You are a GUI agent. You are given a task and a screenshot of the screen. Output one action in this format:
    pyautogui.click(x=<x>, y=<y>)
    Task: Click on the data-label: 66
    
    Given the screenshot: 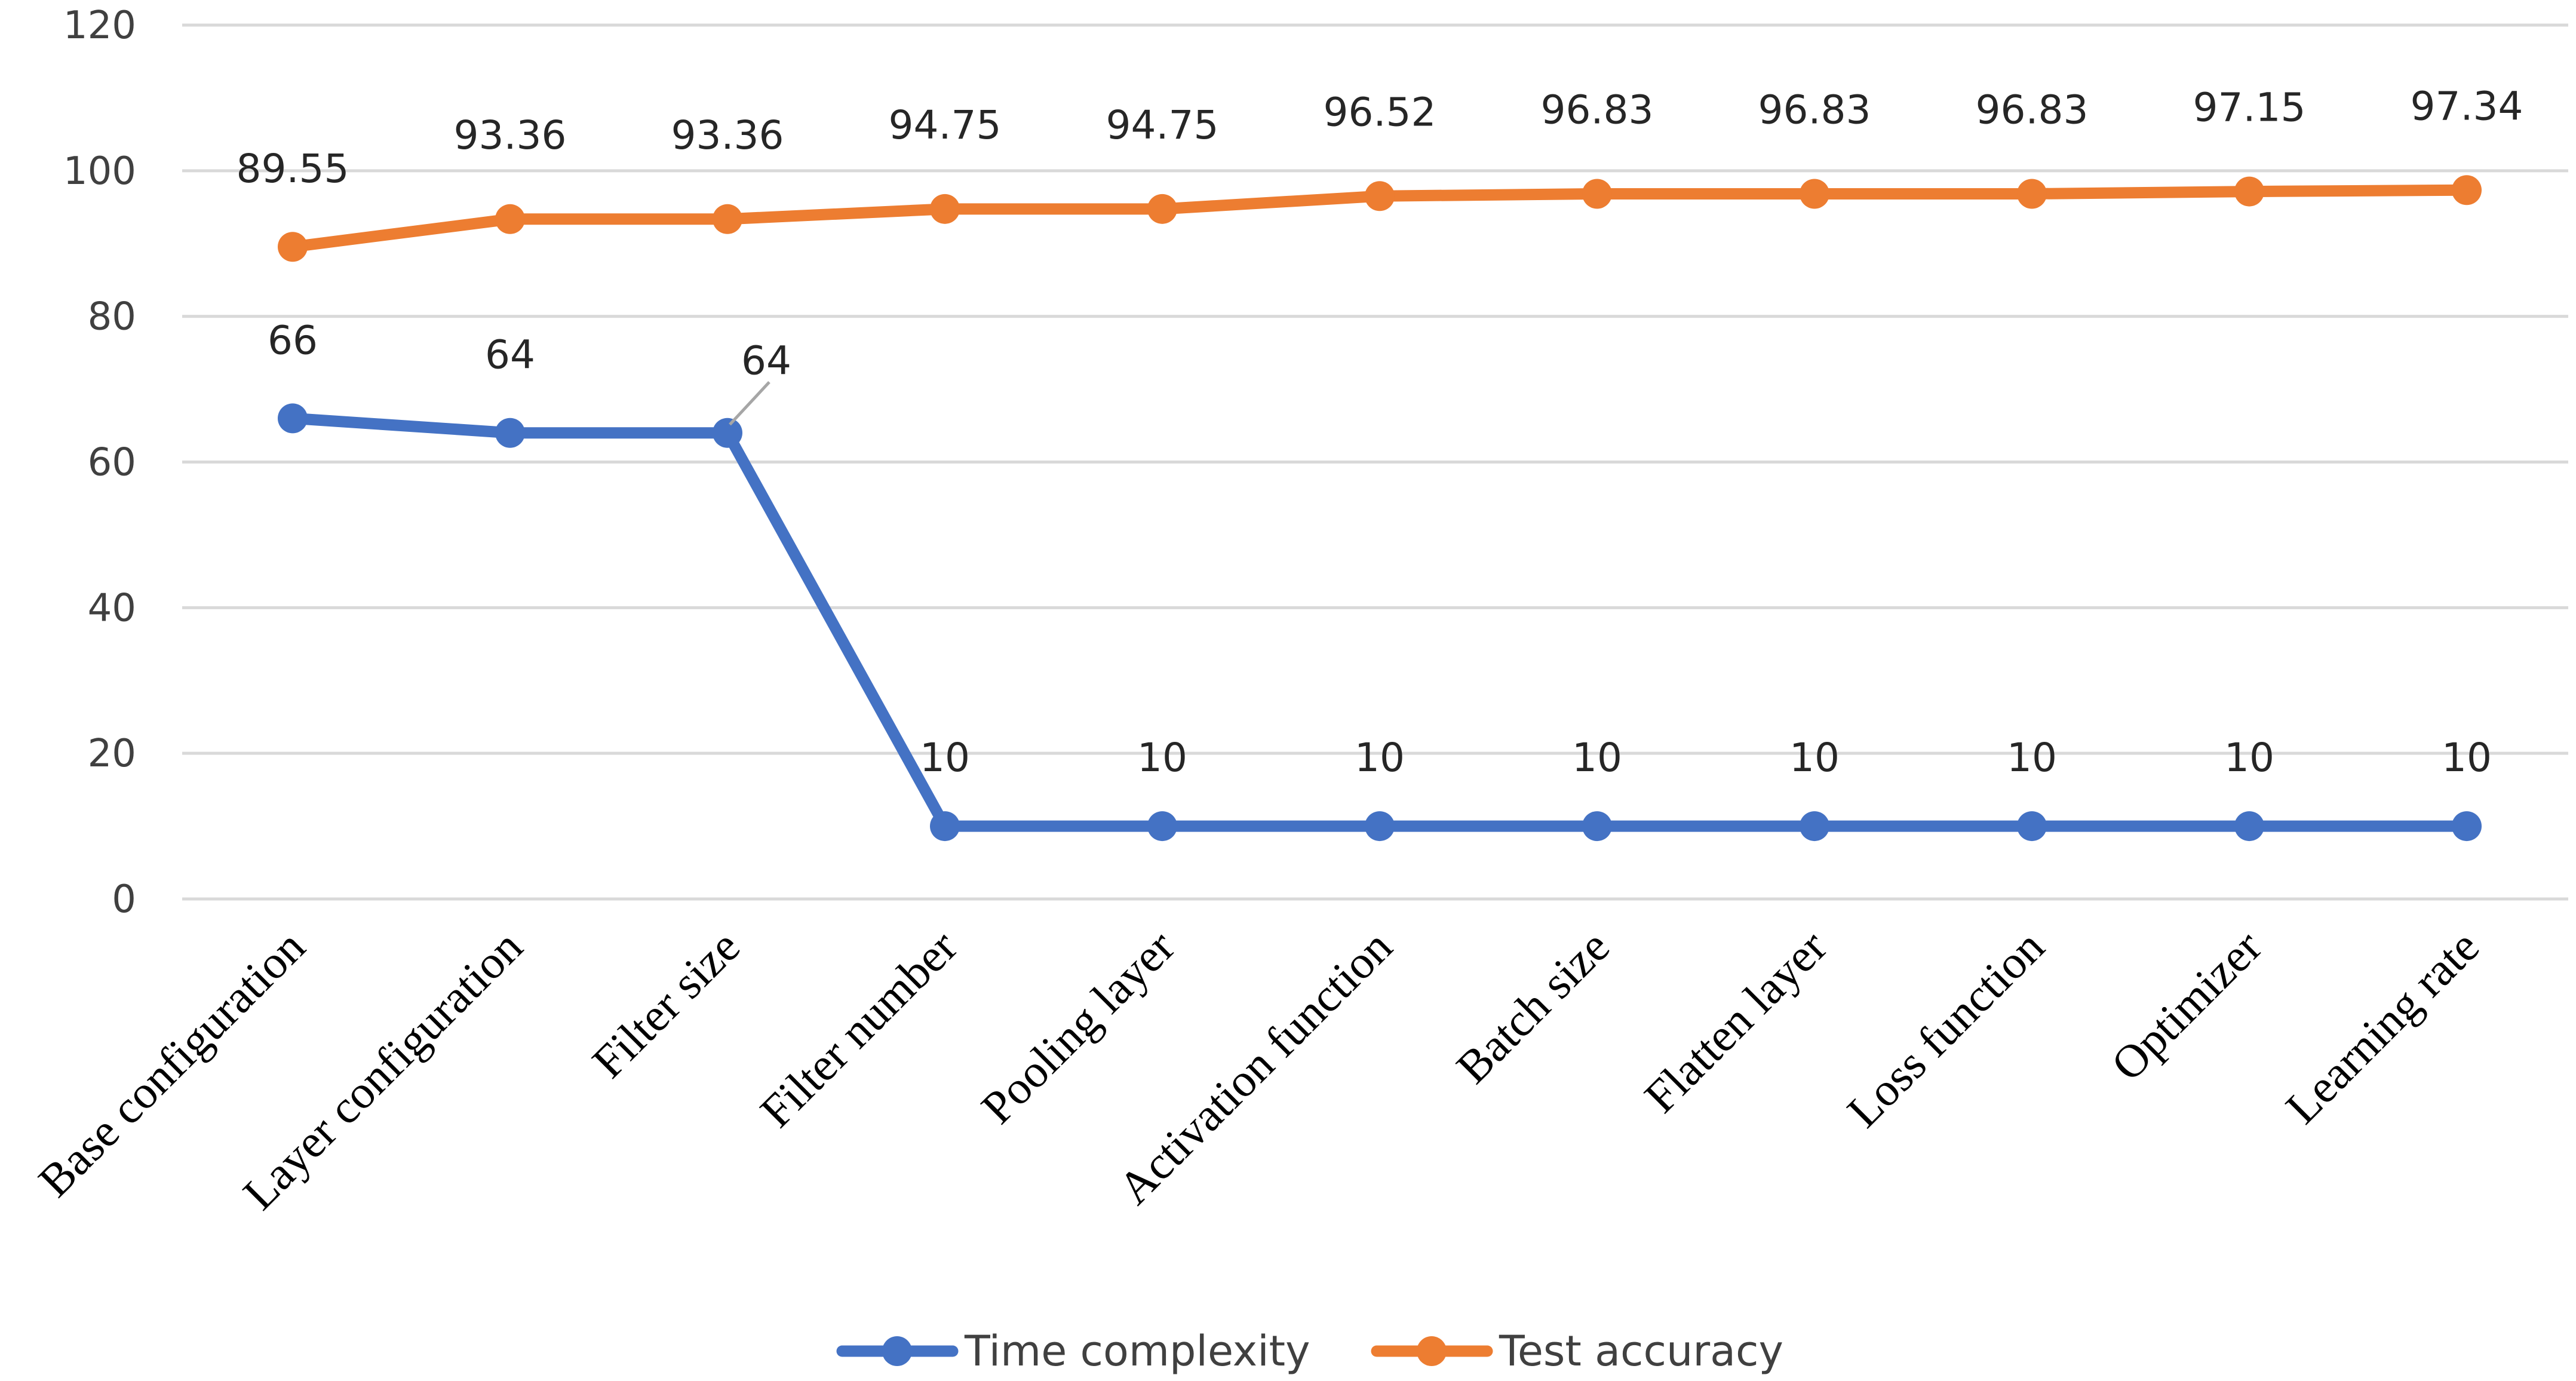 What is the action you would take?
    pyautogui.click(x=293, y=340)
    